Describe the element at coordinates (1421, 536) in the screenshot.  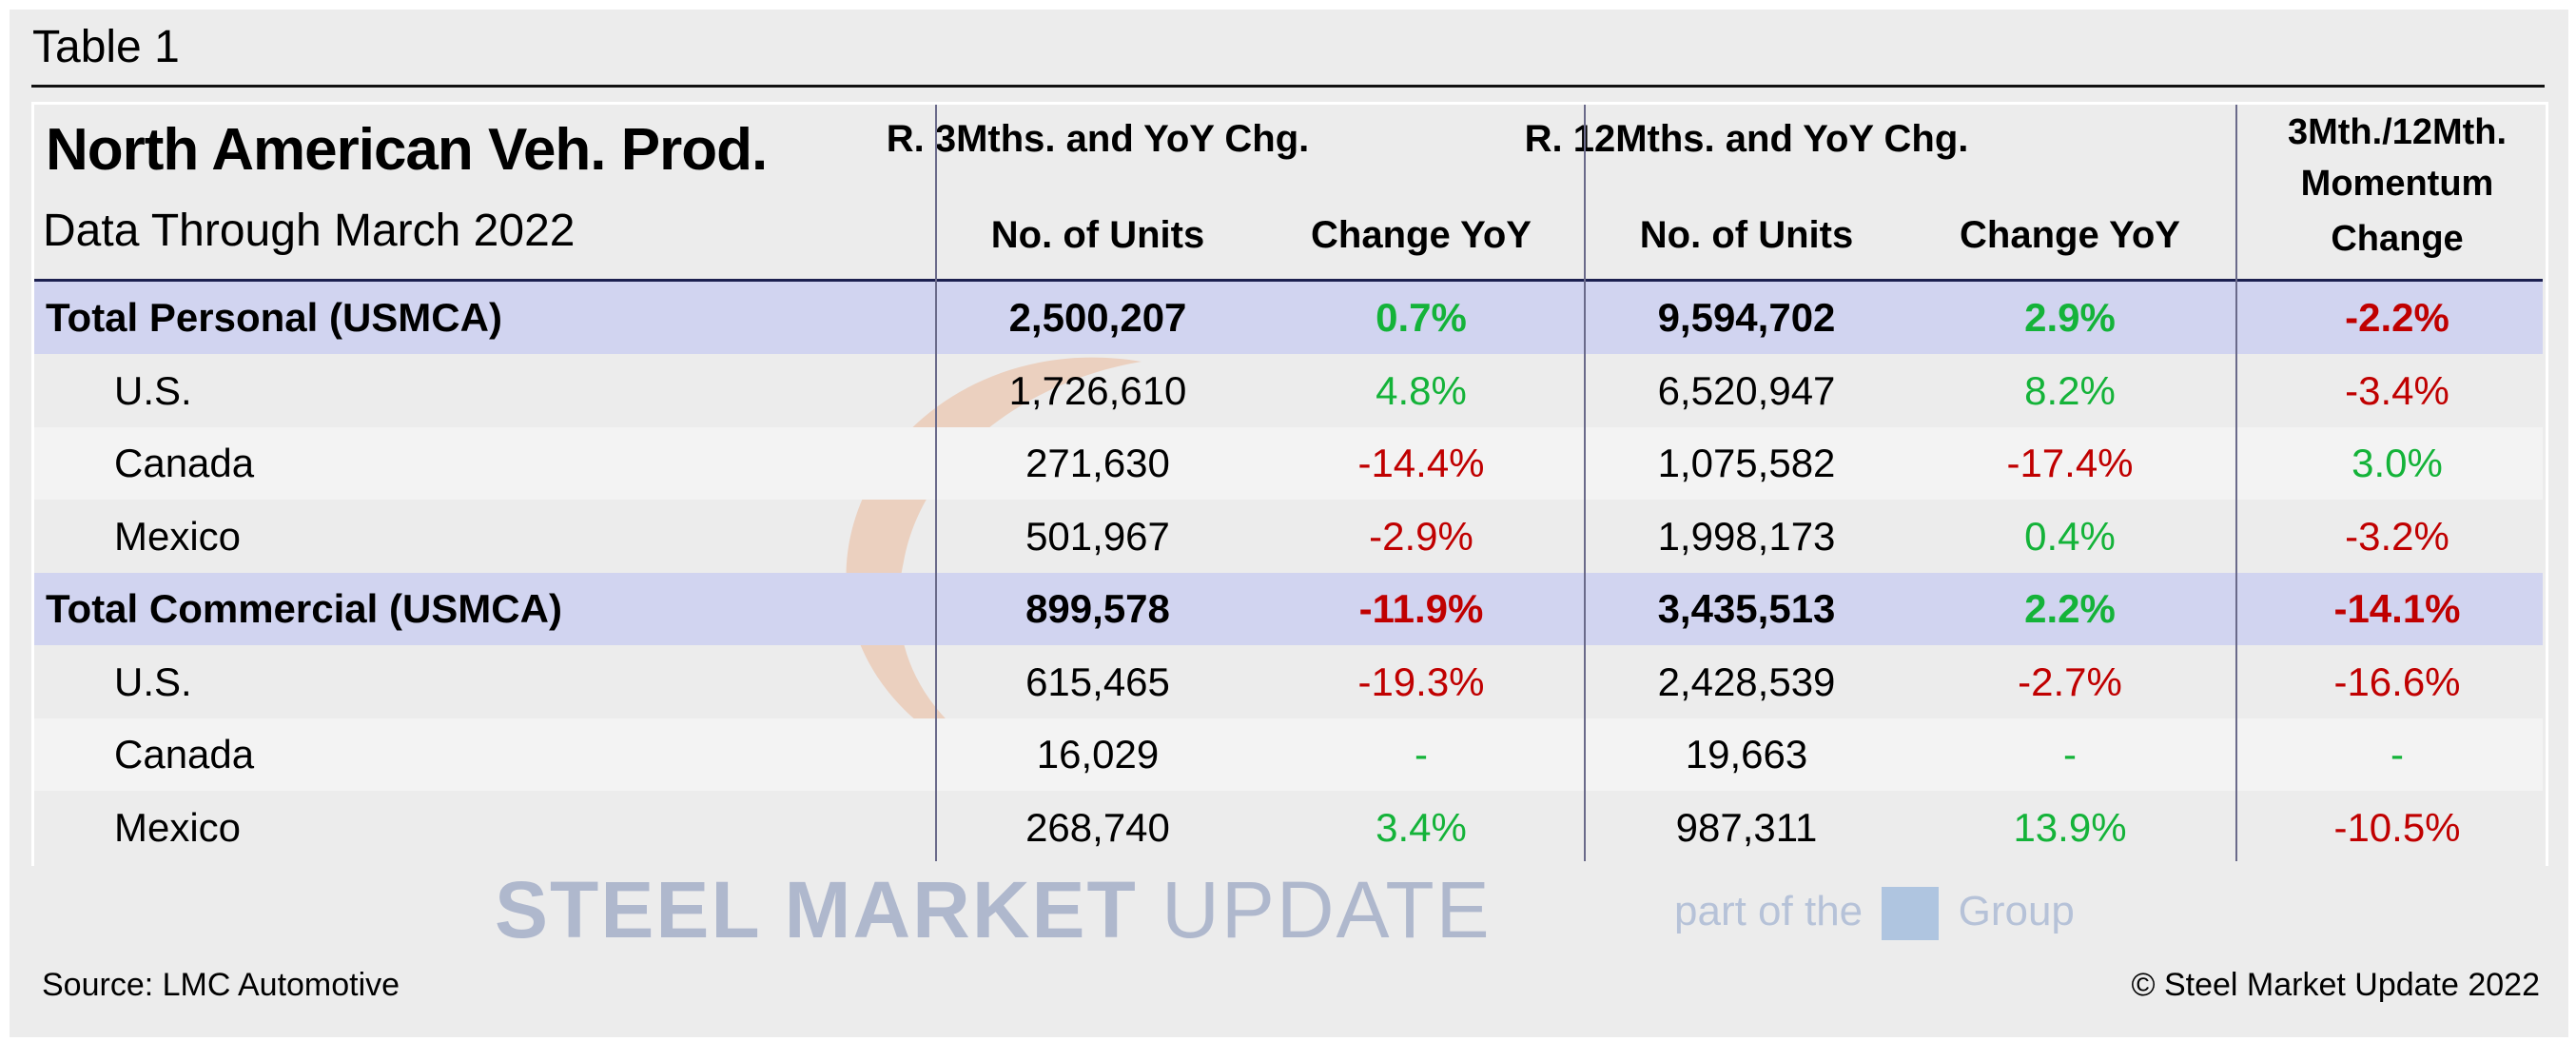
I see `cell-c3: -2.9%` at that location.